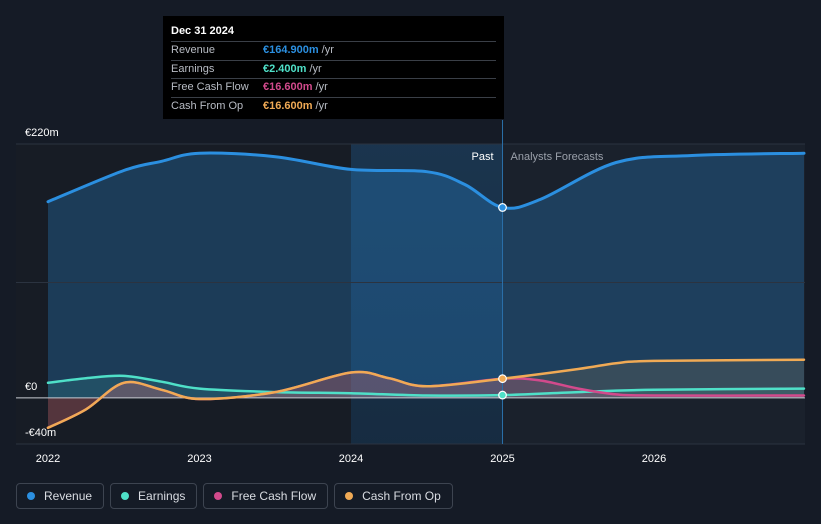  Describe the element at coordinates (401, 496) in the screenshot. I see `legend-label: Cash From Op` at that location.